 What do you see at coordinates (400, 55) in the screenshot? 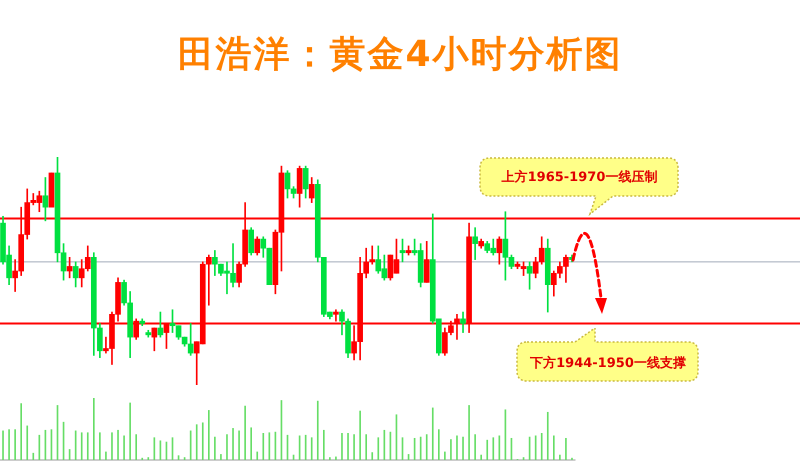
I see `chart-title: 田浩洋：黄金4小时分析图` at bounding box center [400, 55].